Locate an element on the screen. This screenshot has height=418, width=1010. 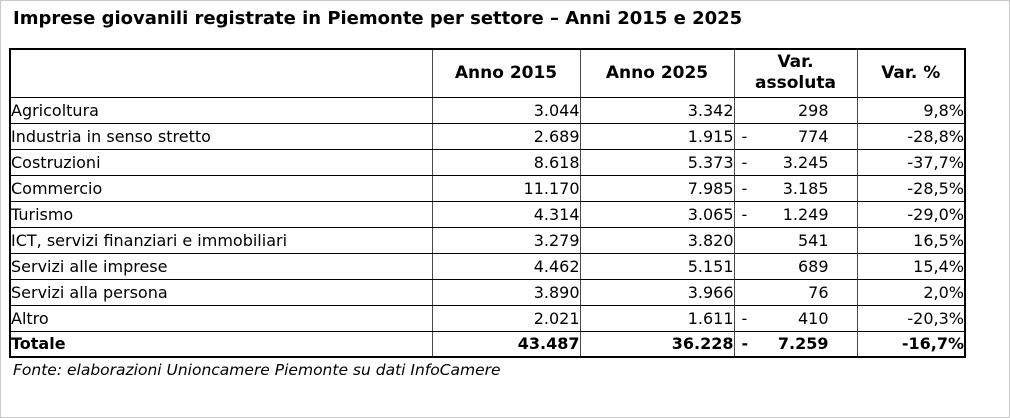
var-assoluta-cell: - 774 is located at coordinates (795, 136).